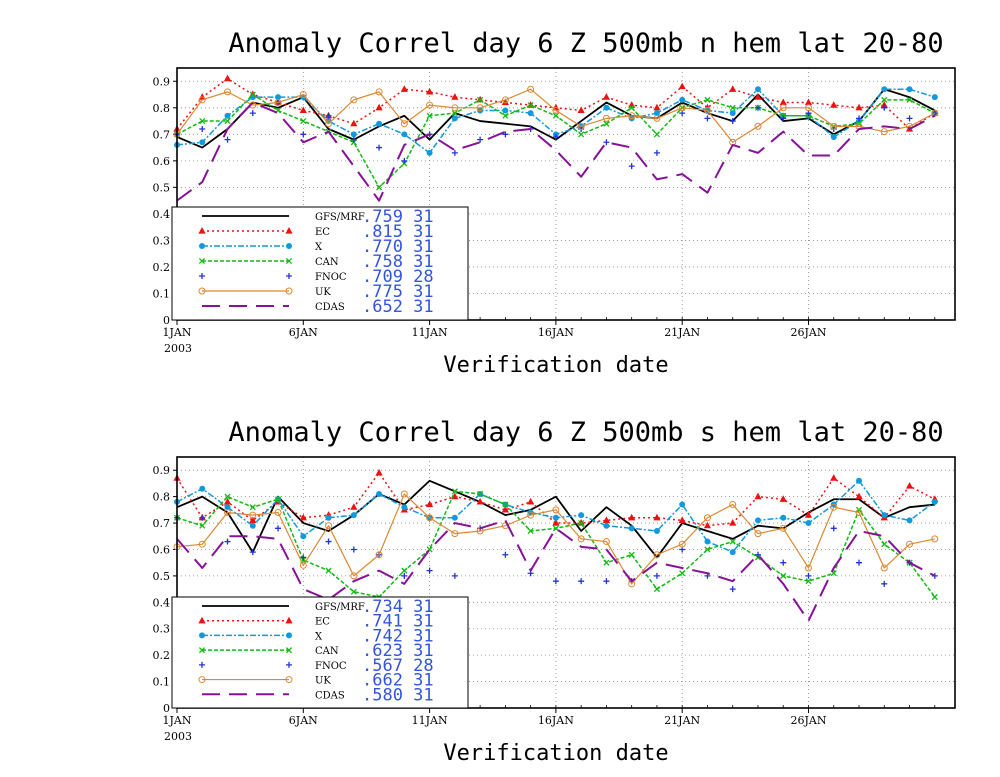 This screenshot has width=1000, height=777. Describe the element at coordinates (398, 292) in the screenshot. I see `legend-score: .775 31` at that location.